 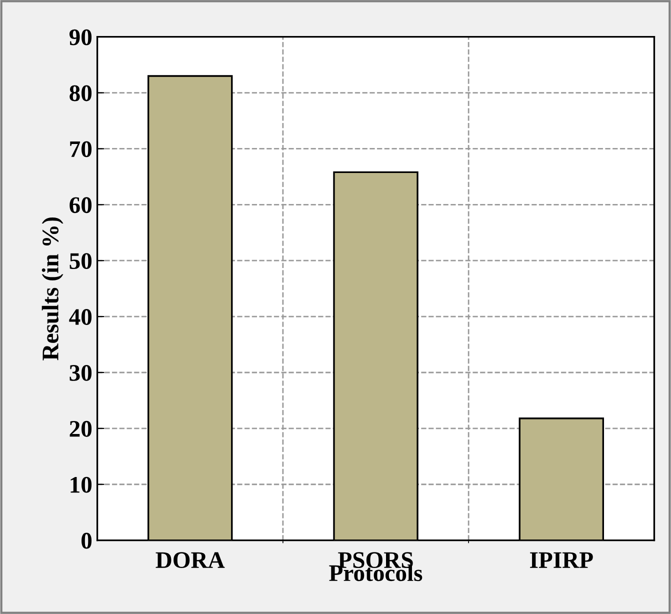 What do you see at coordinates (80, 37) in the screenshot?
I see `y-tick-label: 90` at bounding box center [80, 37].